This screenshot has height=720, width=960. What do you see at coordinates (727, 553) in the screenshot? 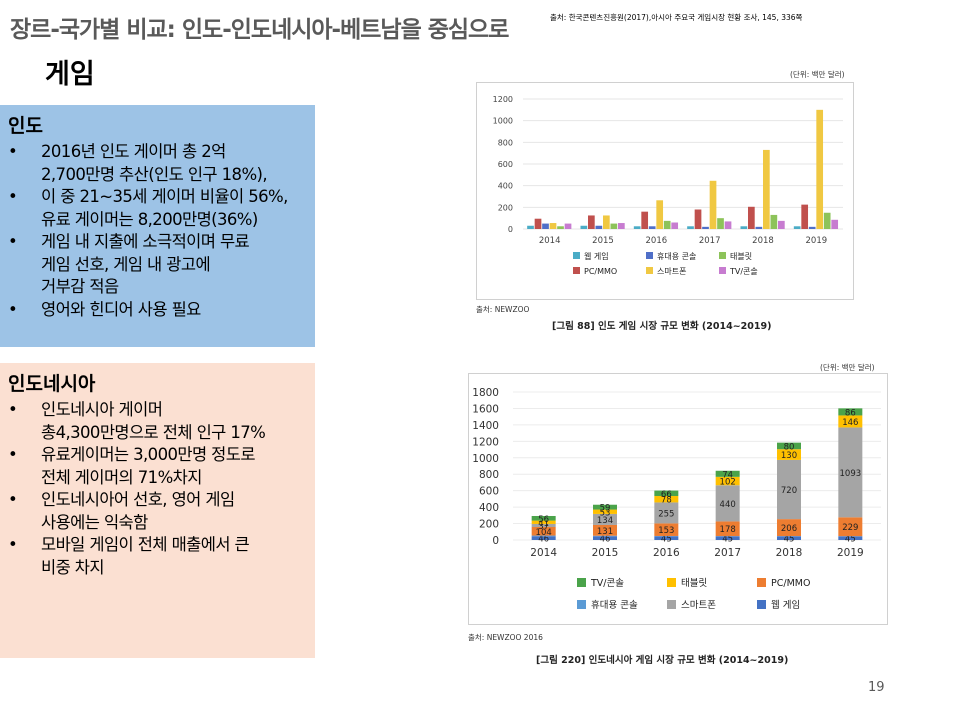
I see `chart2-x-tick: 2017` at bounding box center [727, 553].